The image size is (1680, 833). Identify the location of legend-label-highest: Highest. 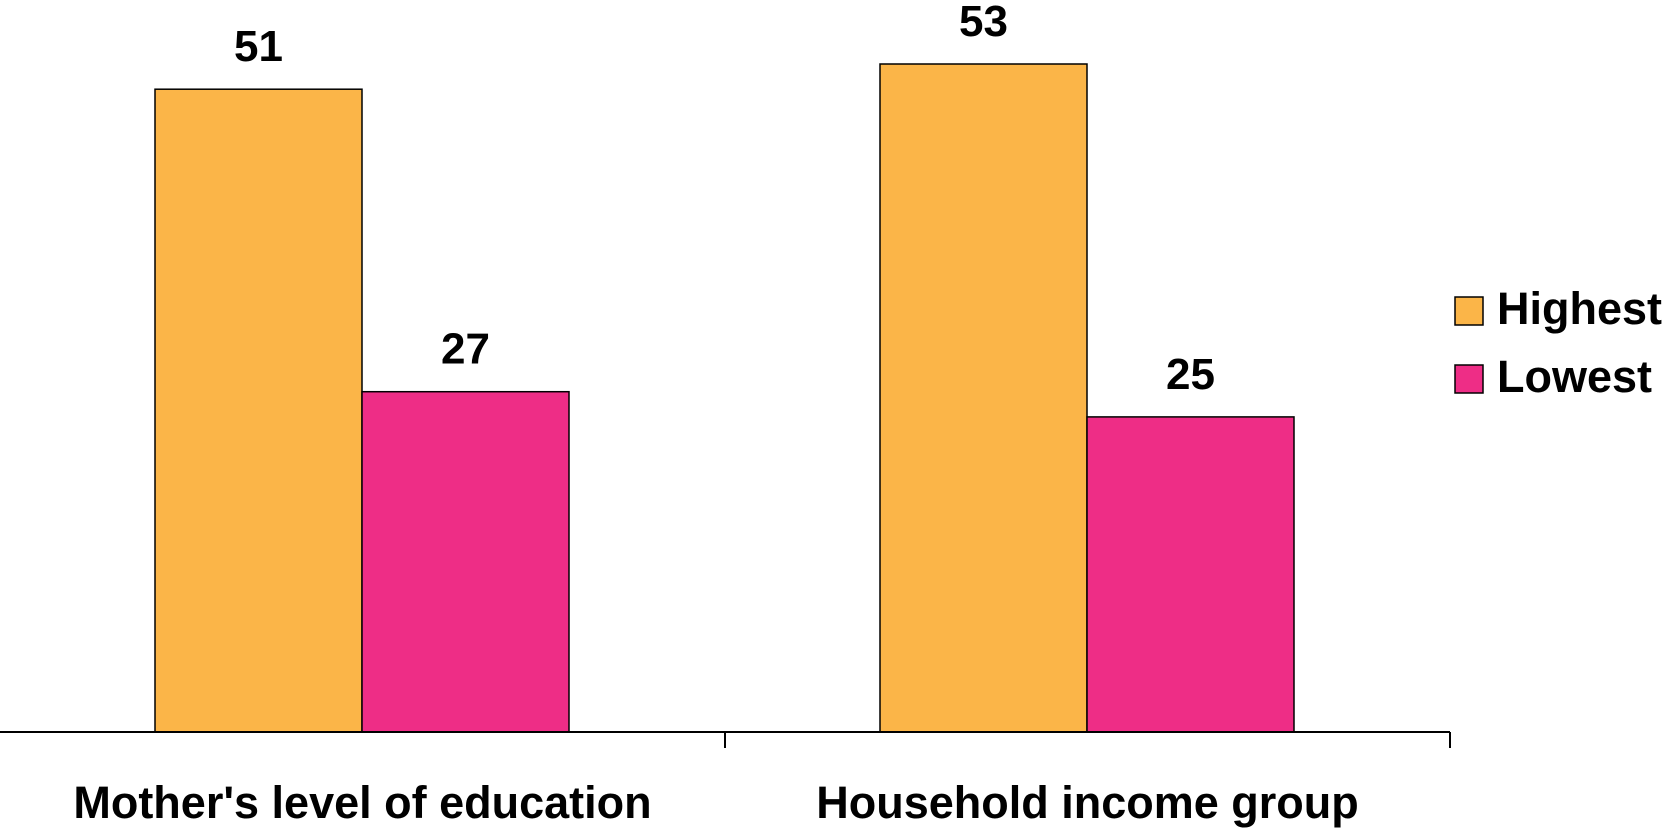
(1579, 308).